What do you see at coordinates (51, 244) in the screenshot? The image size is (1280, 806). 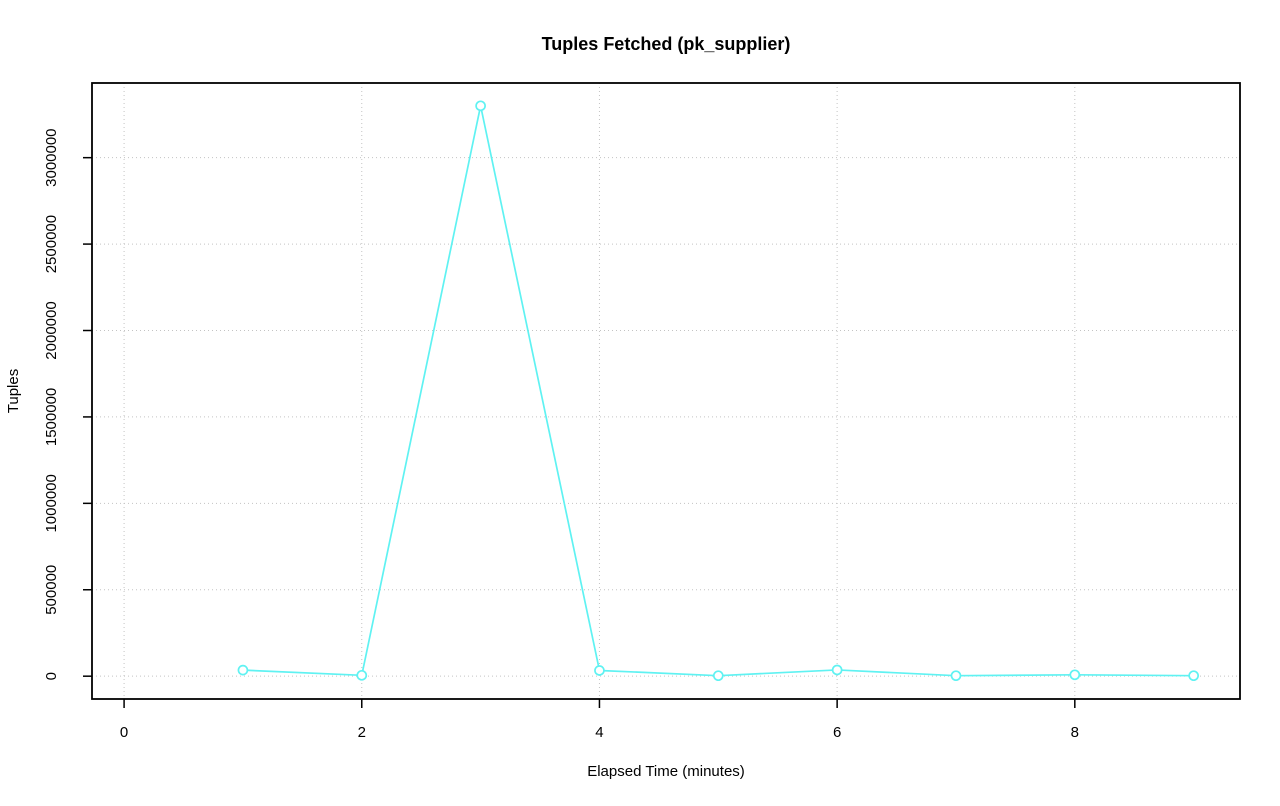 I see `y-tick-label: 2500000` at bounding box center [51, 244].